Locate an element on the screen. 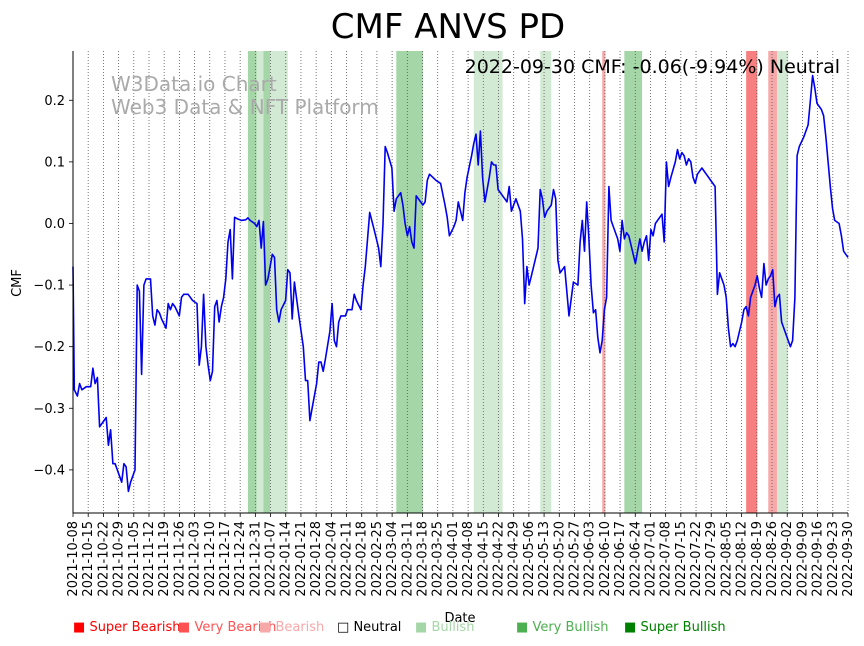 This screenshot has height=646, width=864. x-tick-label: 2022-06-03 is located at coordinates (590, 559).